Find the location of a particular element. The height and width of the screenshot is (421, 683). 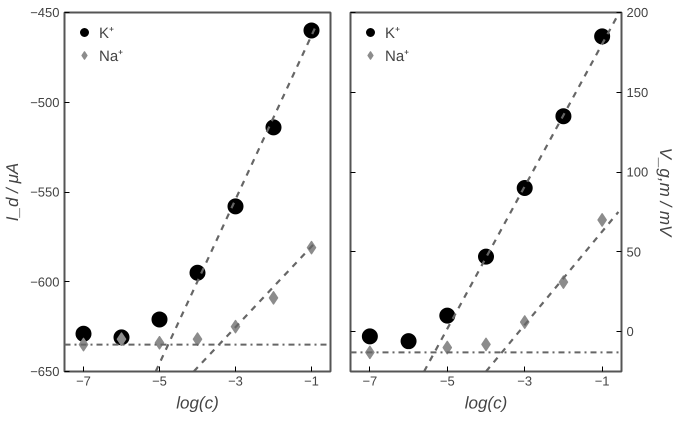

y2-tick-label: 100 is located at coordinates (637, 172).